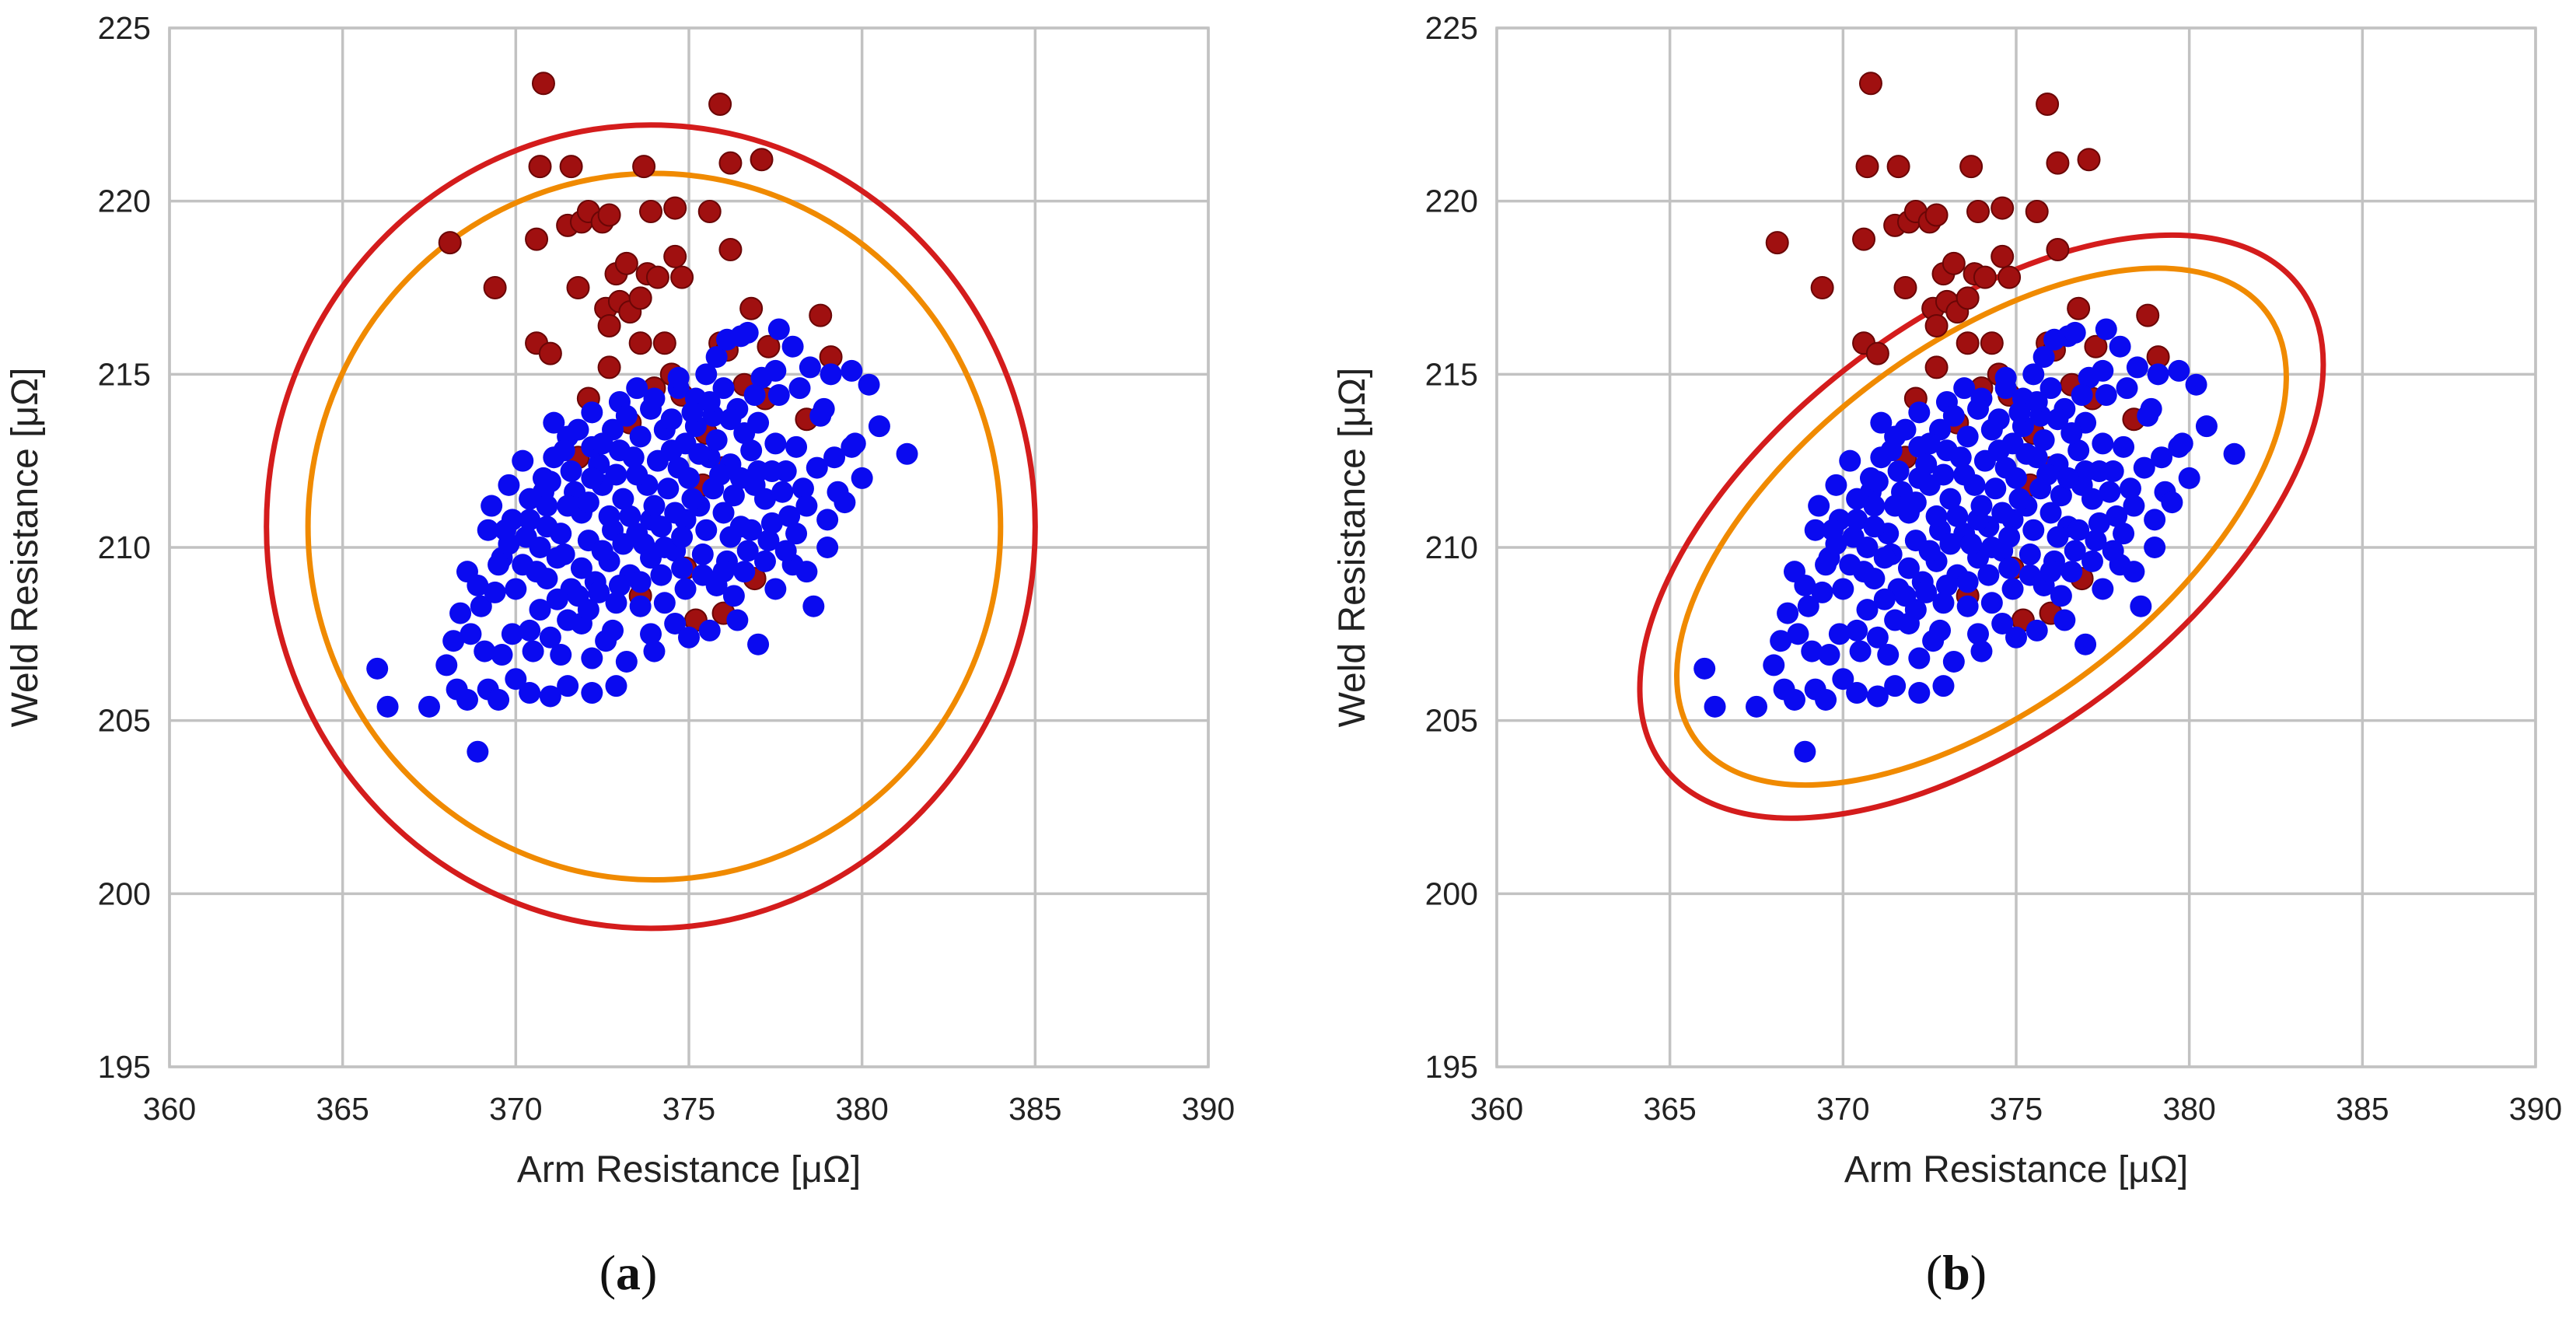 This screenshot has height=1318, width=2576. I want to click on x-tick-label: 360, so click(1496, 1109).